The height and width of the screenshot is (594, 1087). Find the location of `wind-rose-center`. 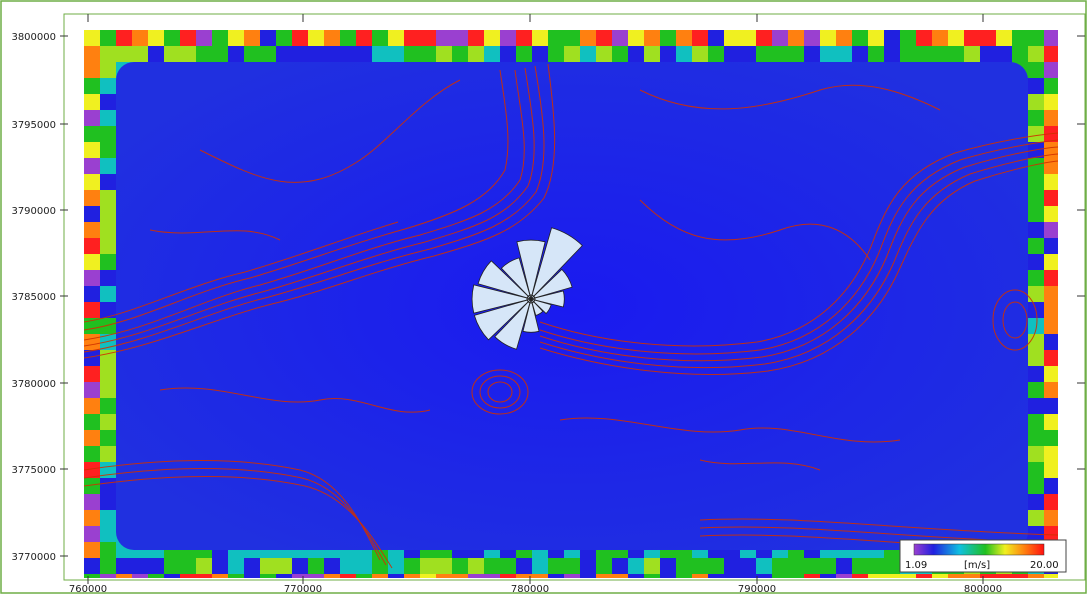

wind-rose-center is located at coordinates (531, 299).